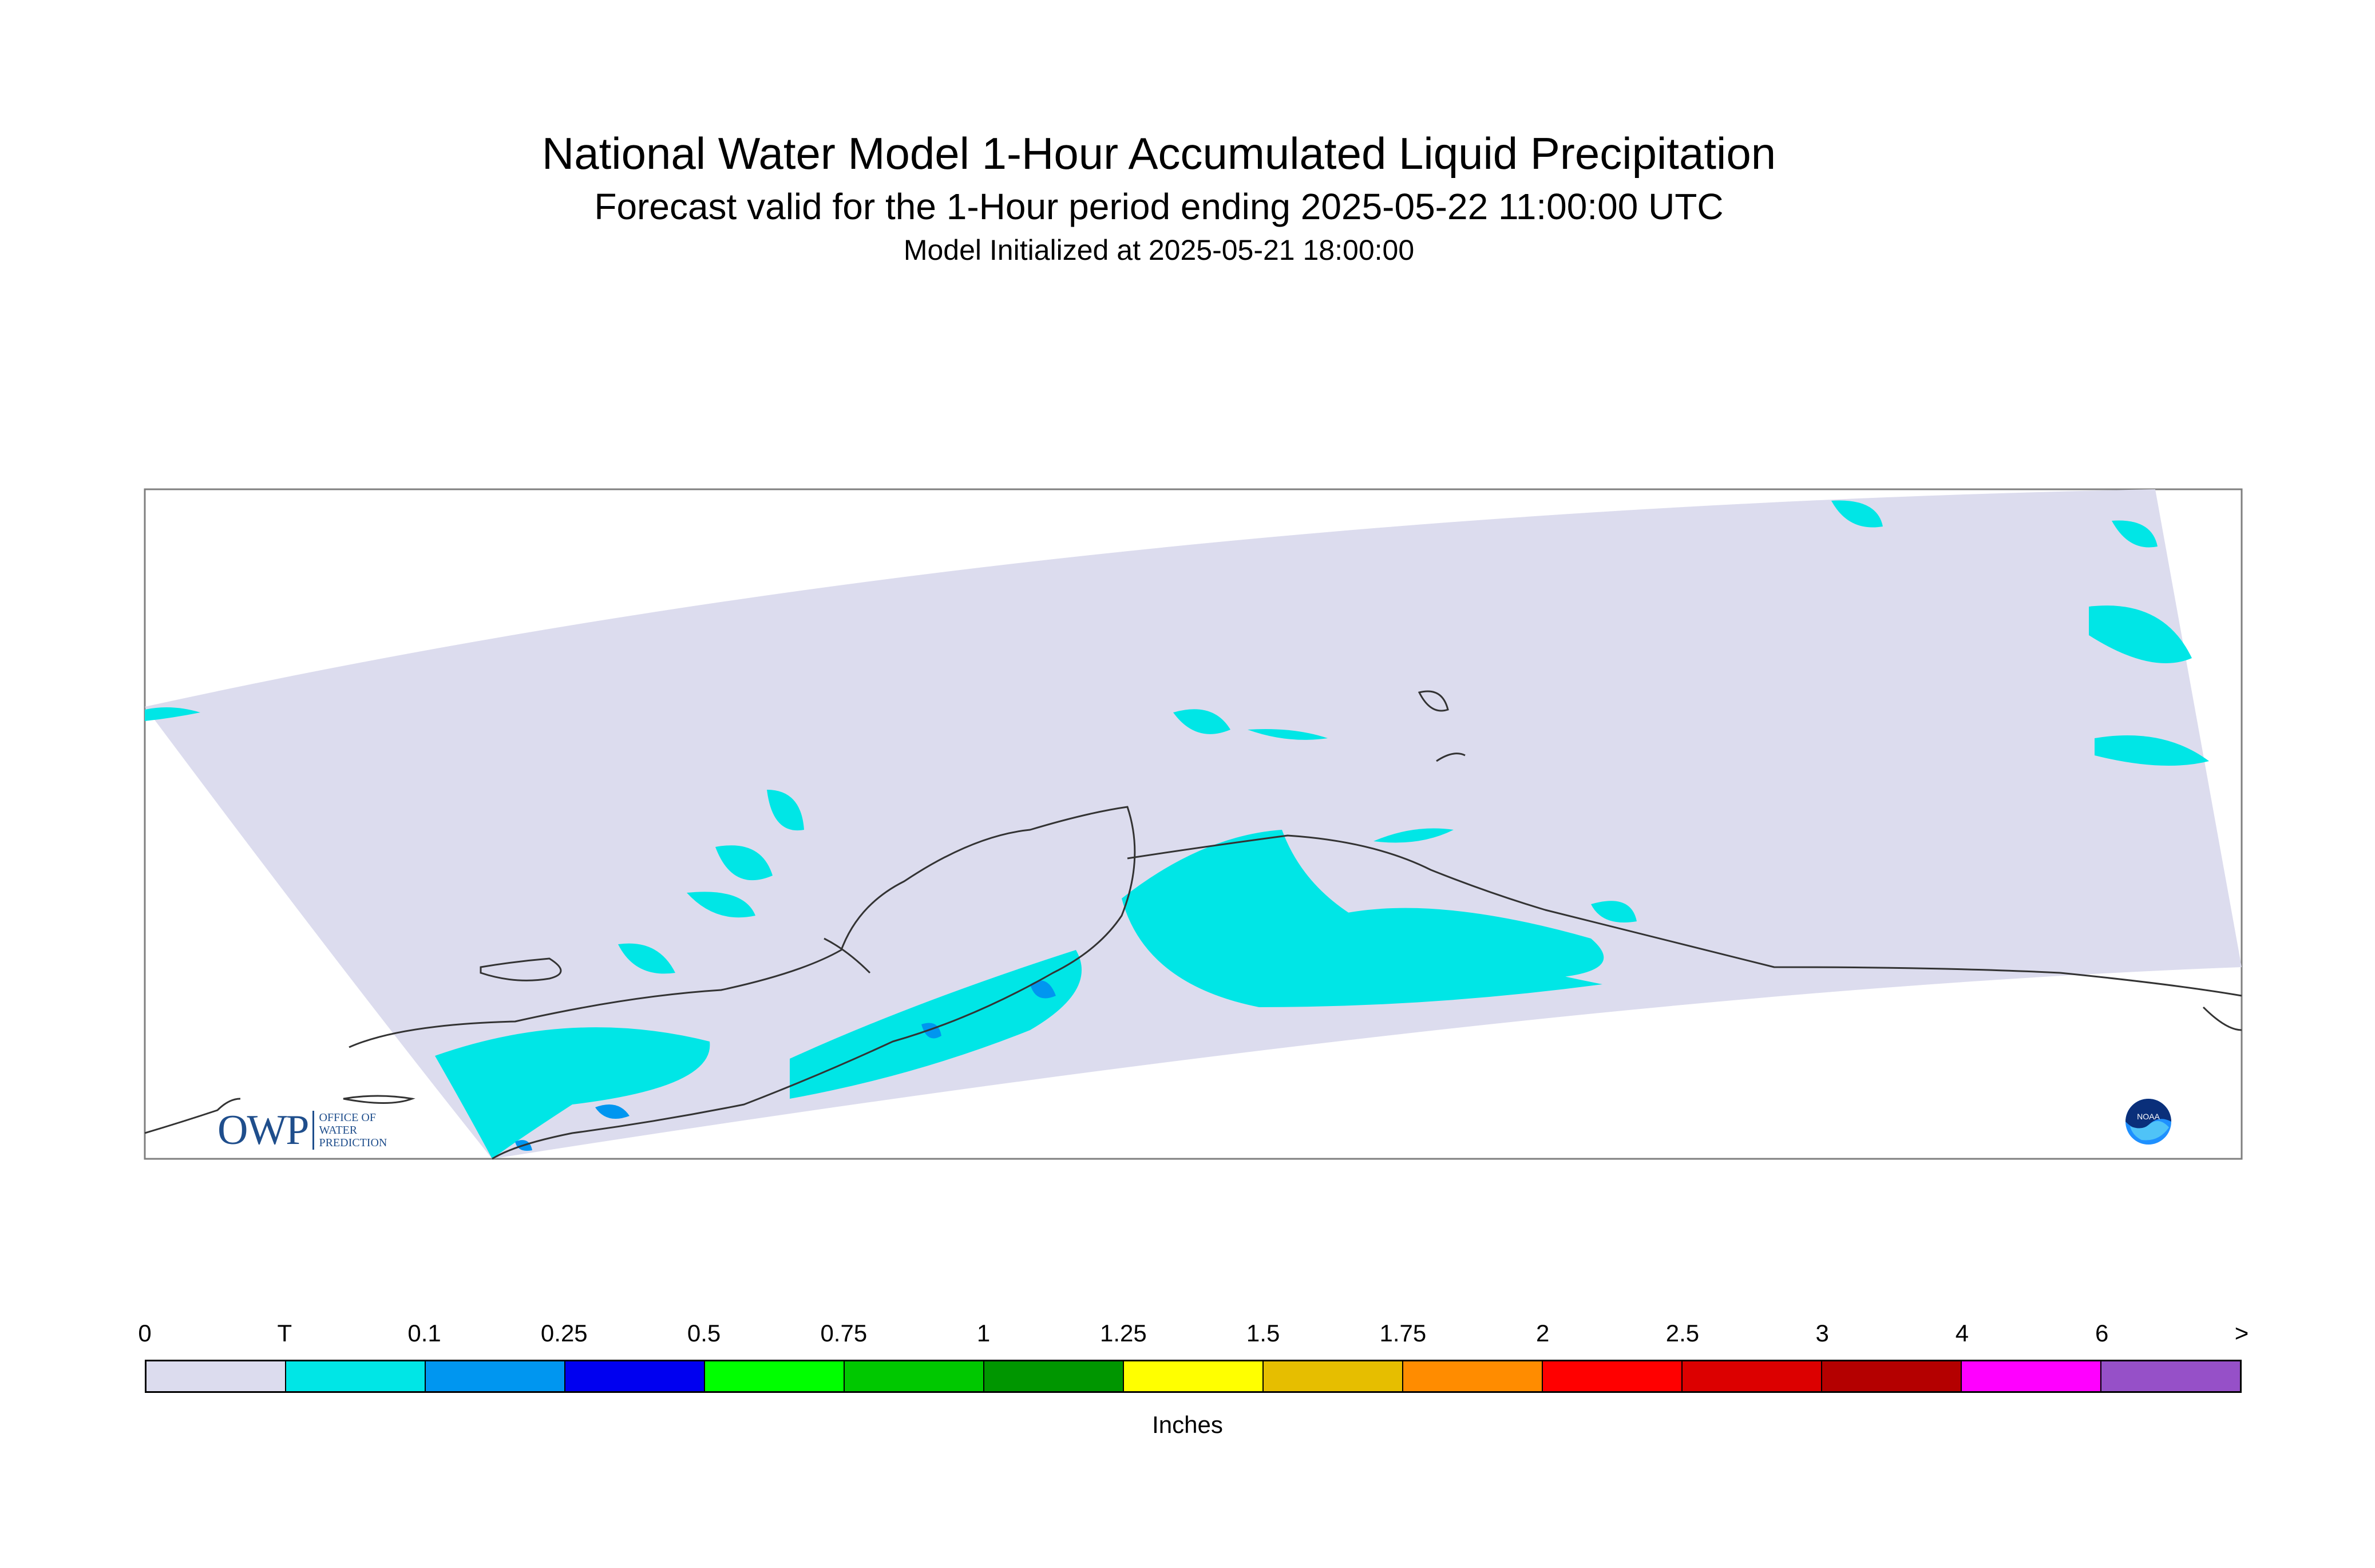 The height and width of the screenshot is (1568, 2375). I want to click on noaa-logo: NOAA, so click(2148, 1122).